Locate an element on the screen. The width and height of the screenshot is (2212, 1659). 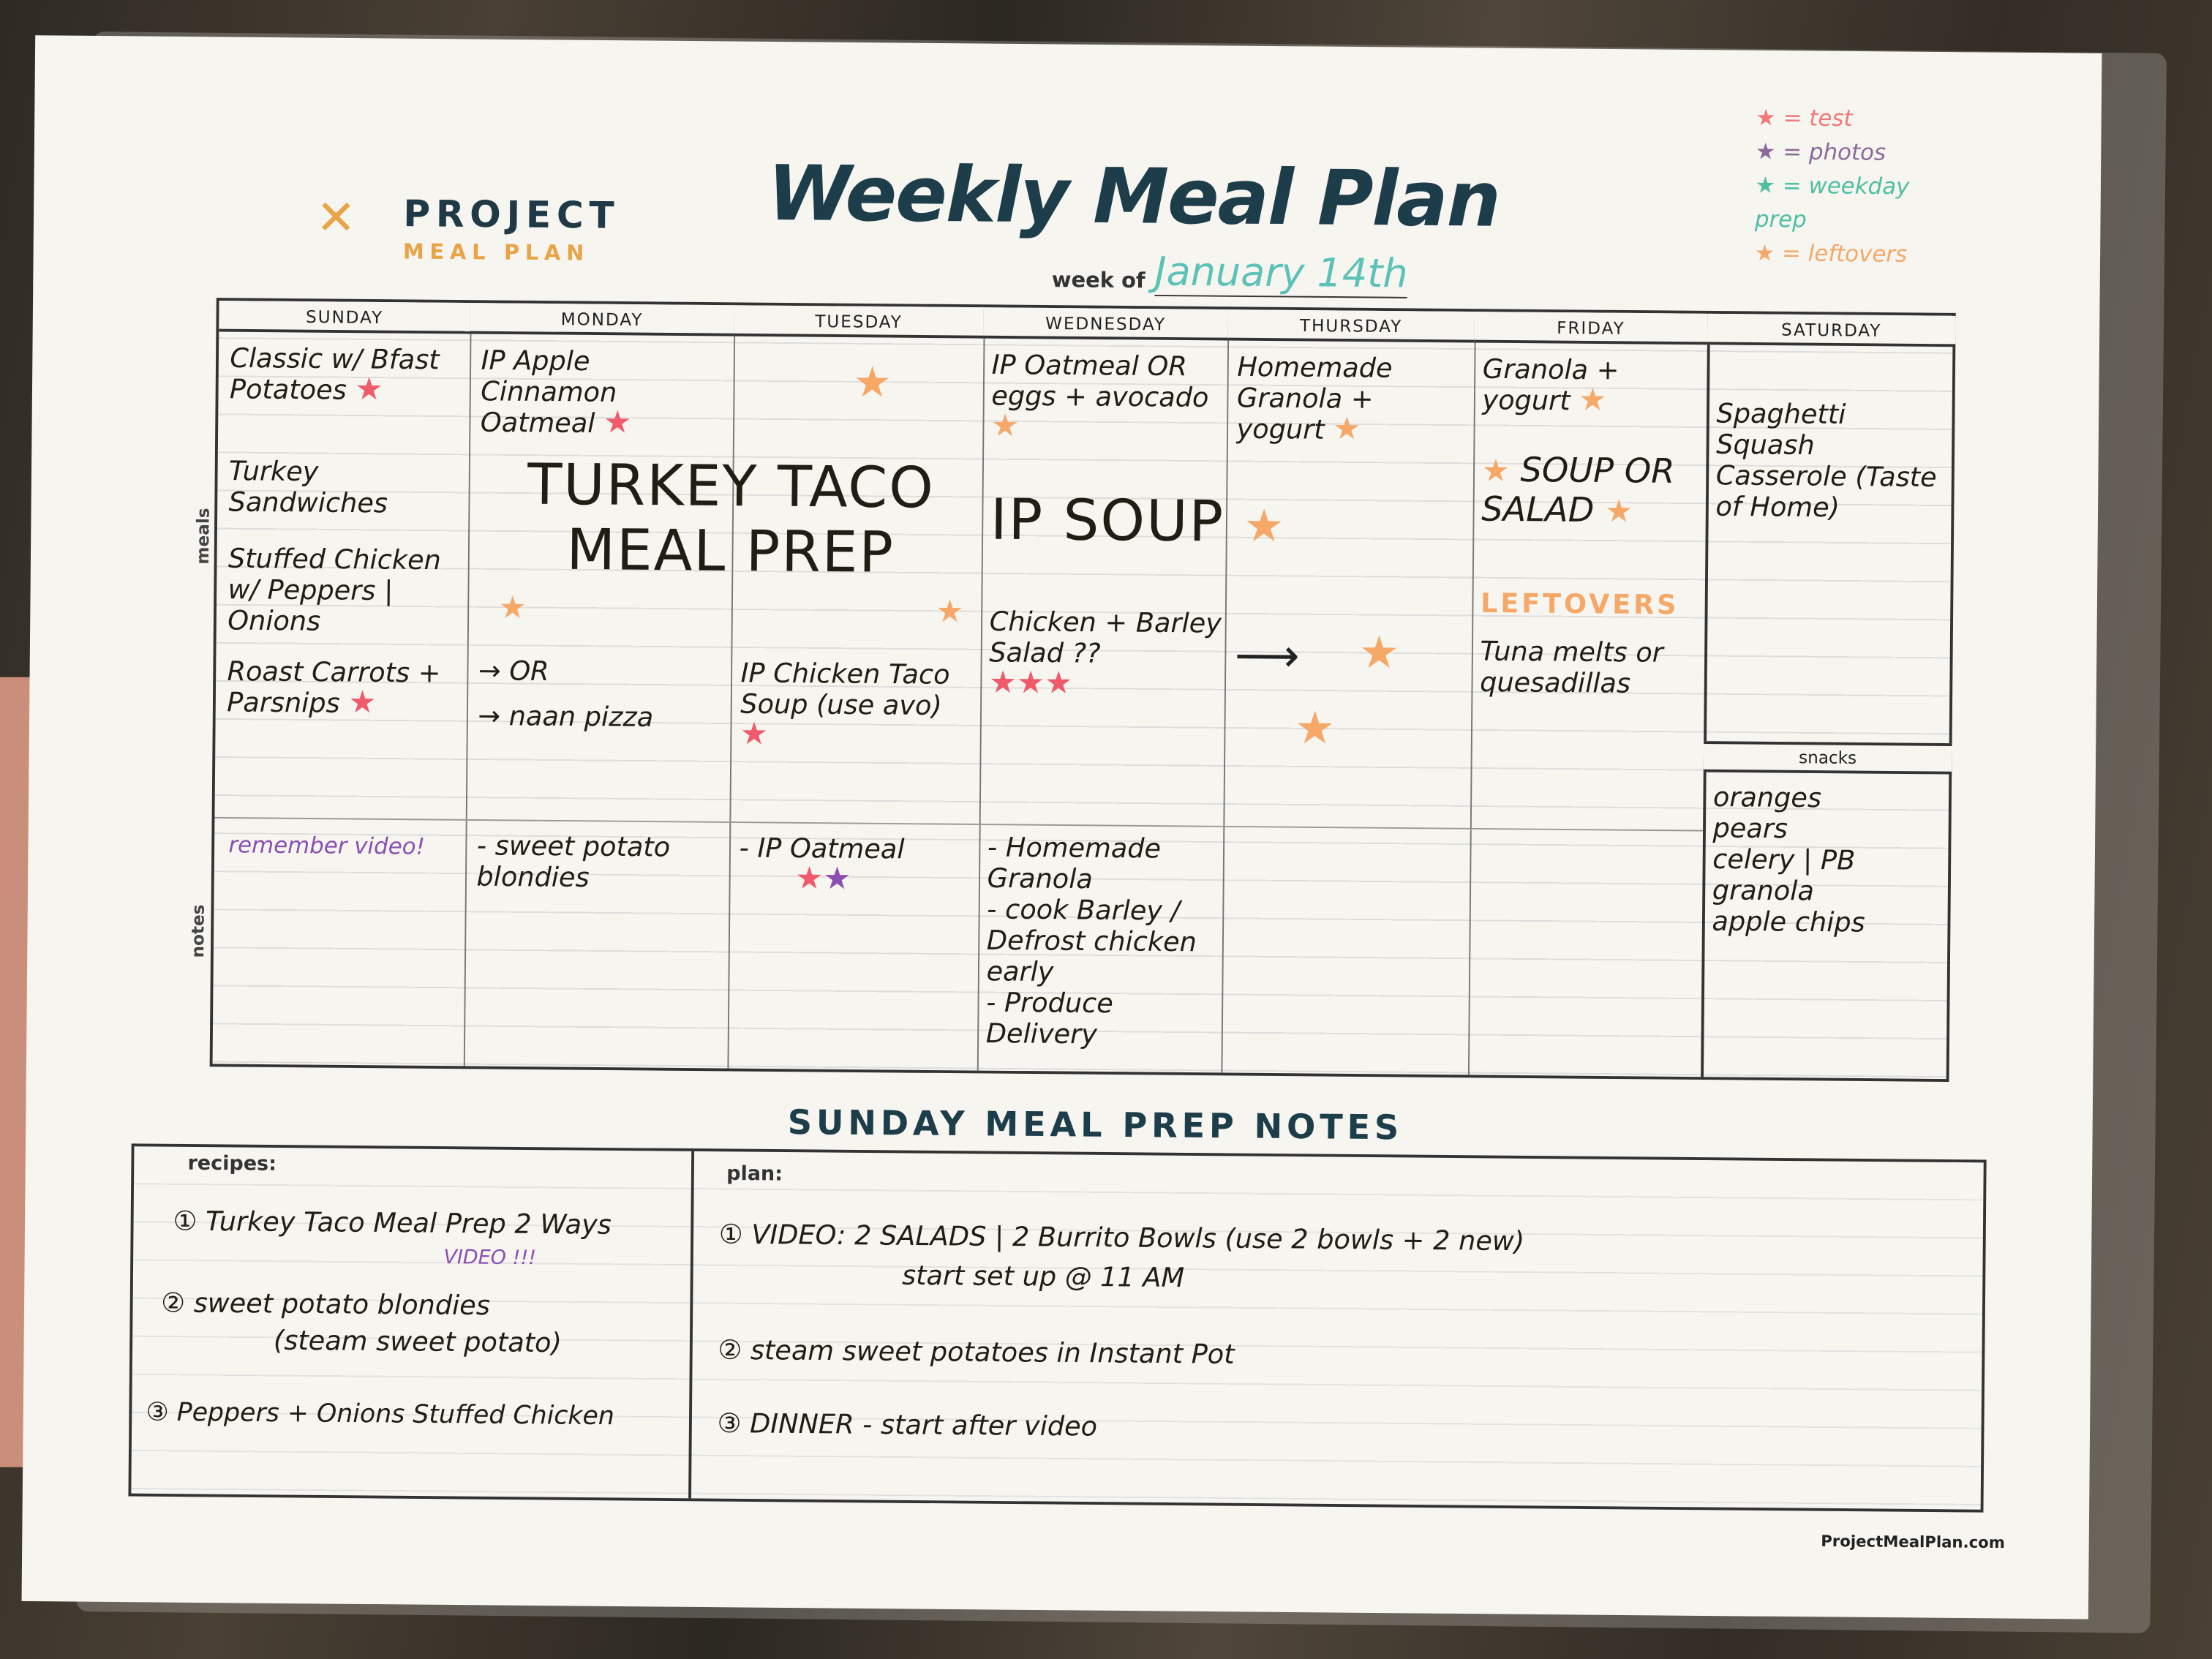
recipe-item: ② sweet potato blondies is located at coordinates (325, 1304).